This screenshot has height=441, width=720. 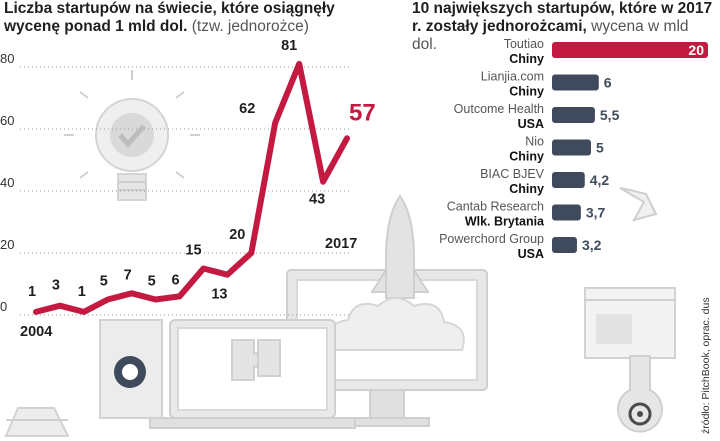 What do you see at coordinates (341, 244) in the screenshot?
I see `x-axis-label: 2017` at bounding box center [341, 244].